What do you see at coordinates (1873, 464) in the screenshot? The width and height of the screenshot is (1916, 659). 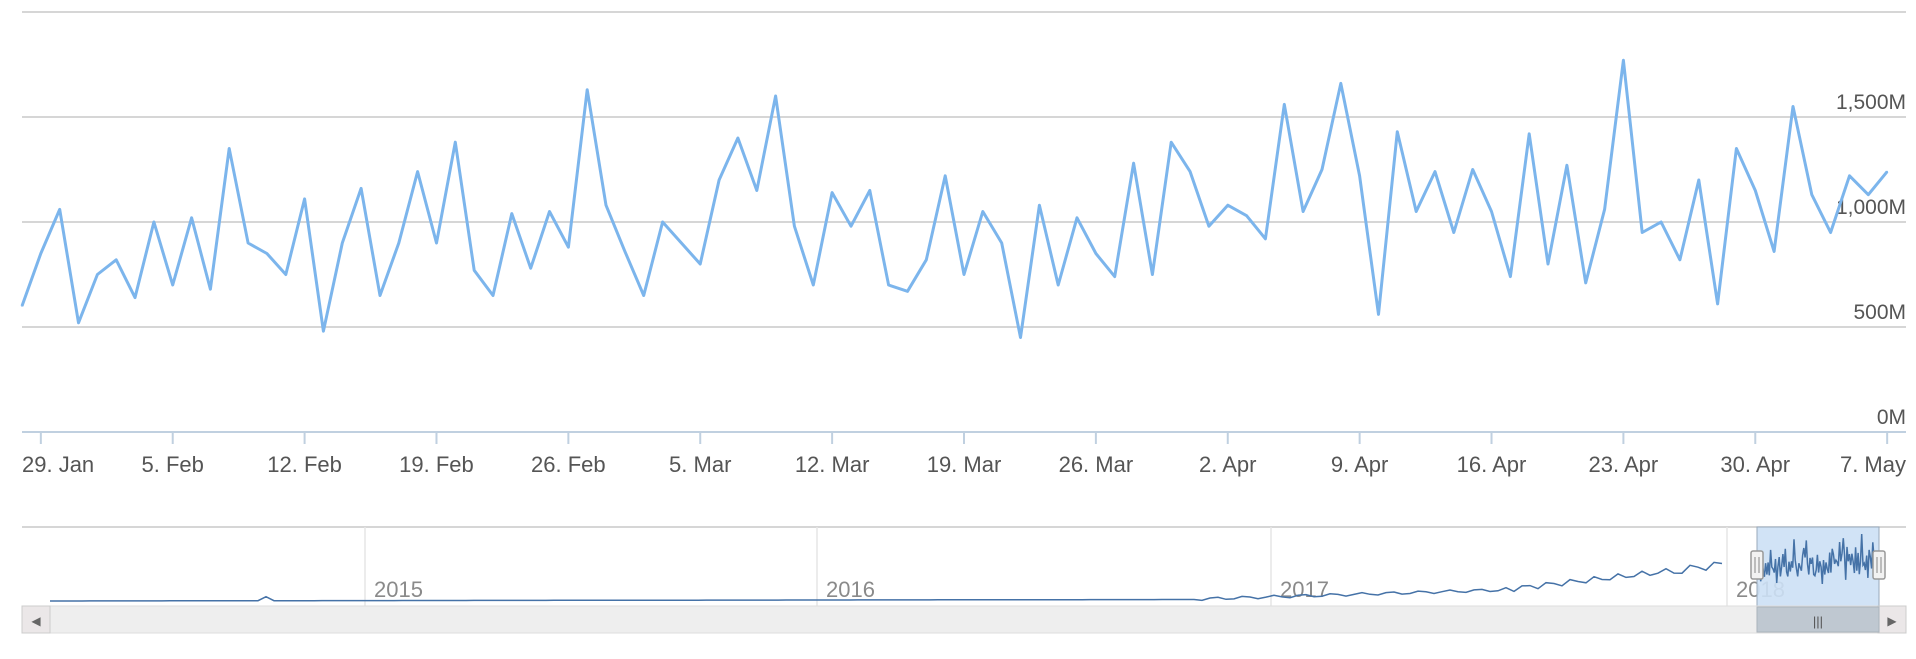 I see `x-tick-label: 7. May` at bounding box center [1873, 464].